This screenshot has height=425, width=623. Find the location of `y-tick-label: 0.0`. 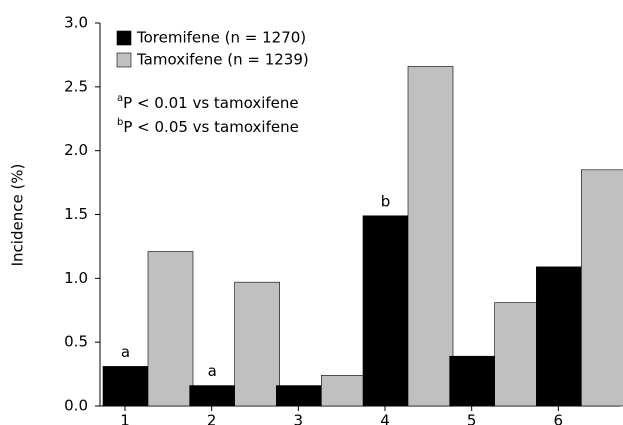

y-tick-label: 0.0 is located at coordinates (76, 406).